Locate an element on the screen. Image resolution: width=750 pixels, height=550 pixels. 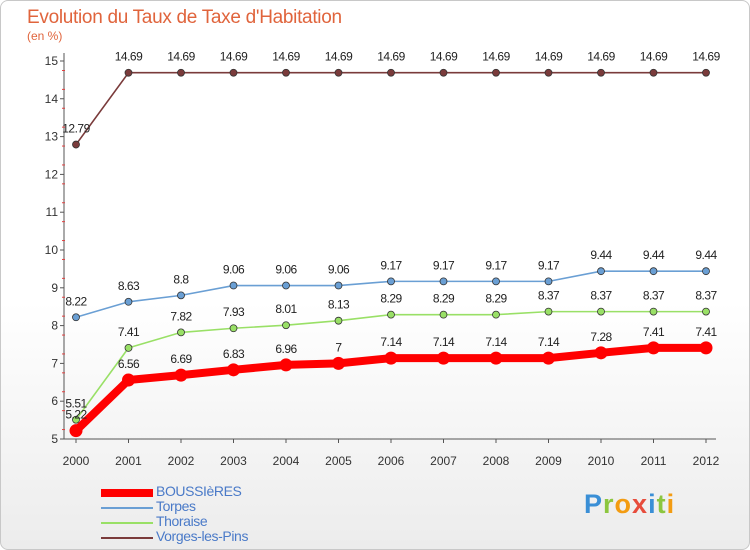
logo-letter: o is located at coordinates (623, 504).